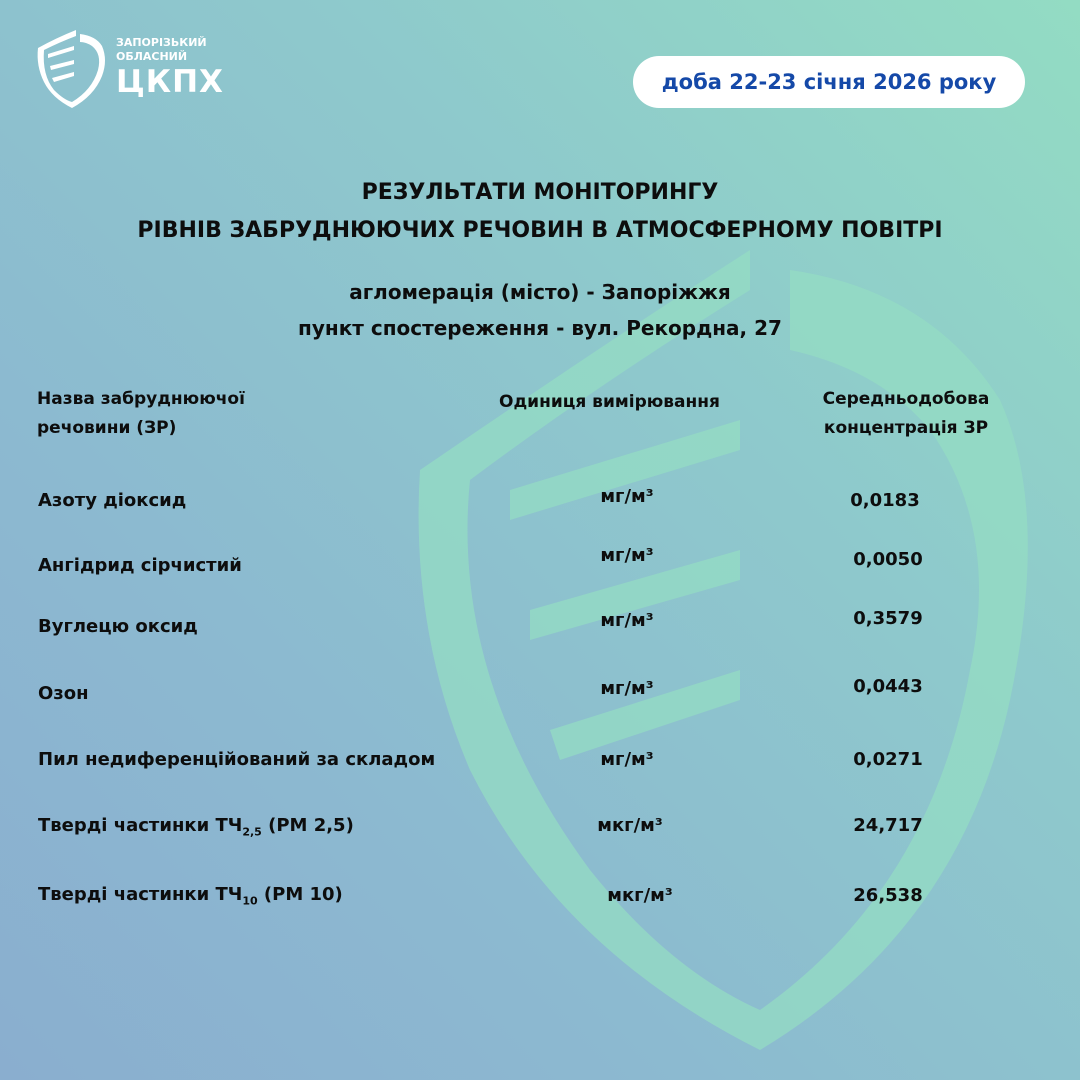 The width and height of the screenshot is (1080, 1080). What do you see at coordinates (888, 618) in the screenshot?
I see `row-value: 0,3579` at bounding box center [888, 618].